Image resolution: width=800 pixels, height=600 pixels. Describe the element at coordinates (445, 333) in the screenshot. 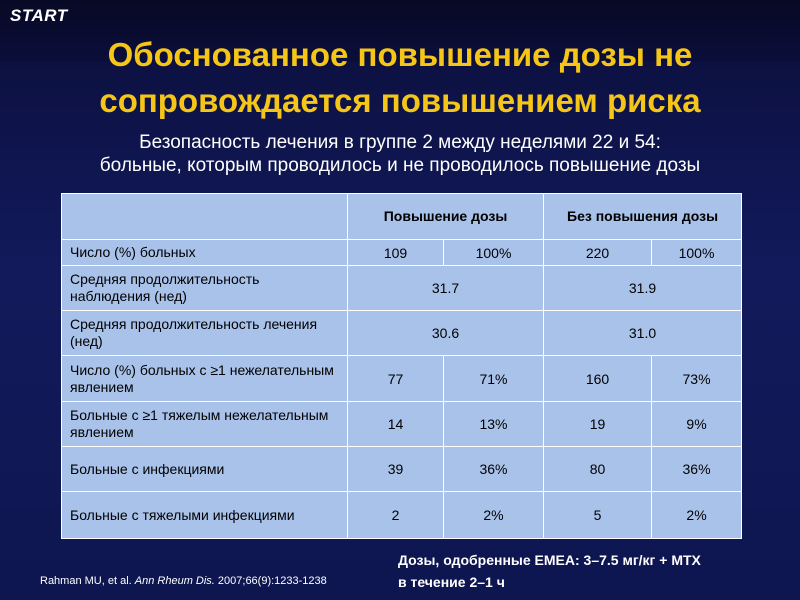

I see `cell-escalation-value: 30.6` at that location.